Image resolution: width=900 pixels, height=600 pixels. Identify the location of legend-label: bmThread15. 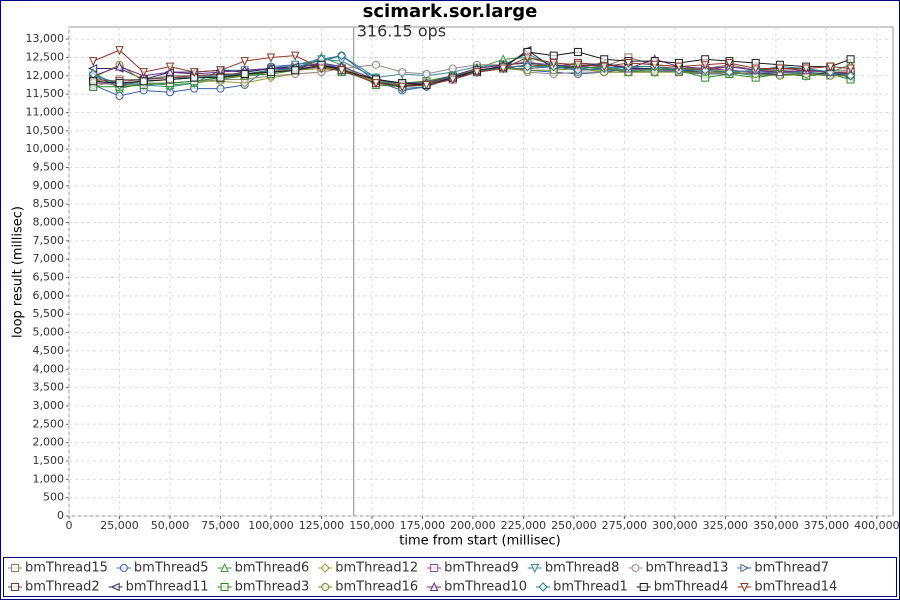
(66, 568).